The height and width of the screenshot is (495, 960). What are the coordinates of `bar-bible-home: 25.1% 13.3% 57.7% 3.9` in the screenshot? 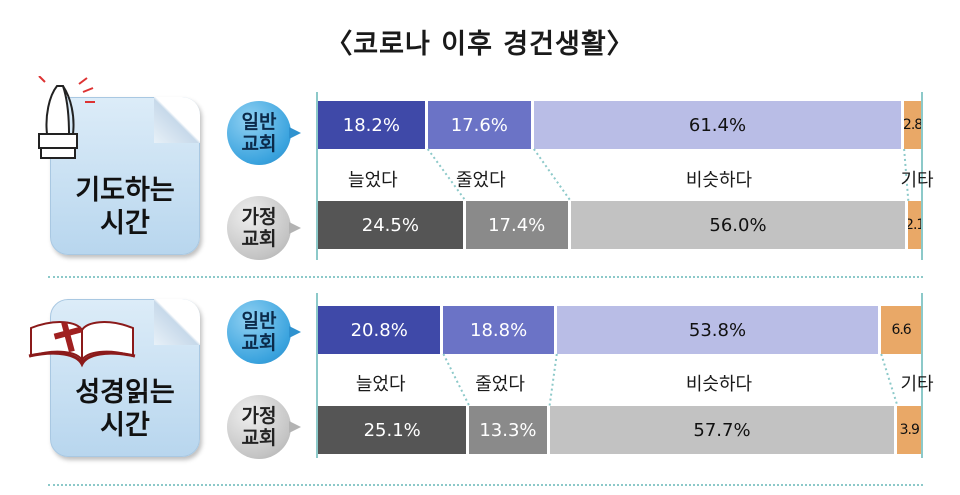 It's located at (619, 430).